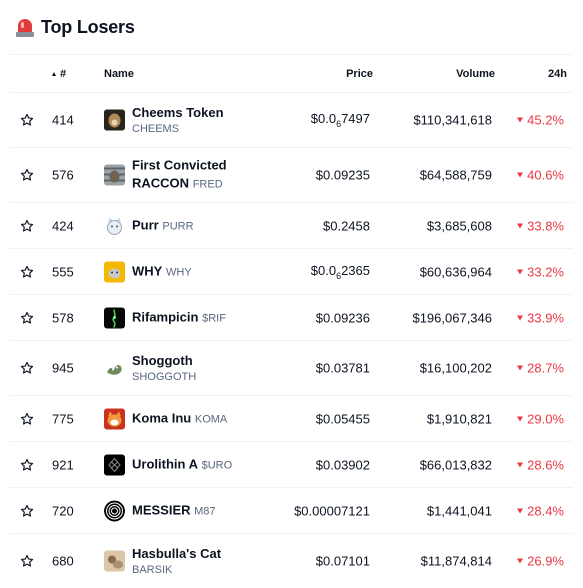 This screenshot has width=583, height=588. Describe the element at coordinates (540, 418) in the screenshot. I see `price-change-24h: 29.0%` at that location.